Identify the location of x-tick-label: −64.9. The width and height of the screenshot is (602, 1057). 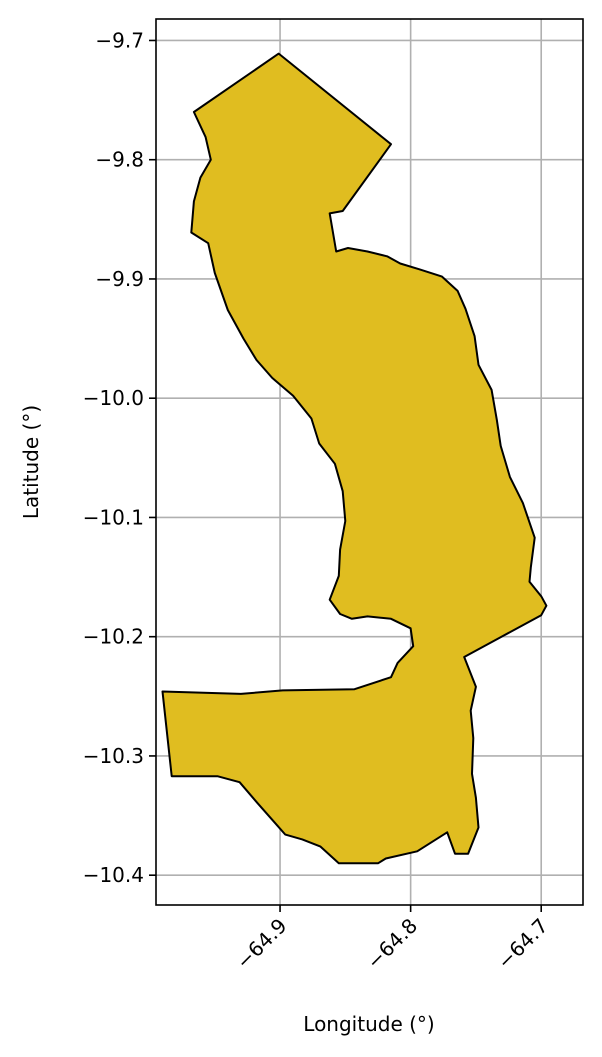
(261, 944).